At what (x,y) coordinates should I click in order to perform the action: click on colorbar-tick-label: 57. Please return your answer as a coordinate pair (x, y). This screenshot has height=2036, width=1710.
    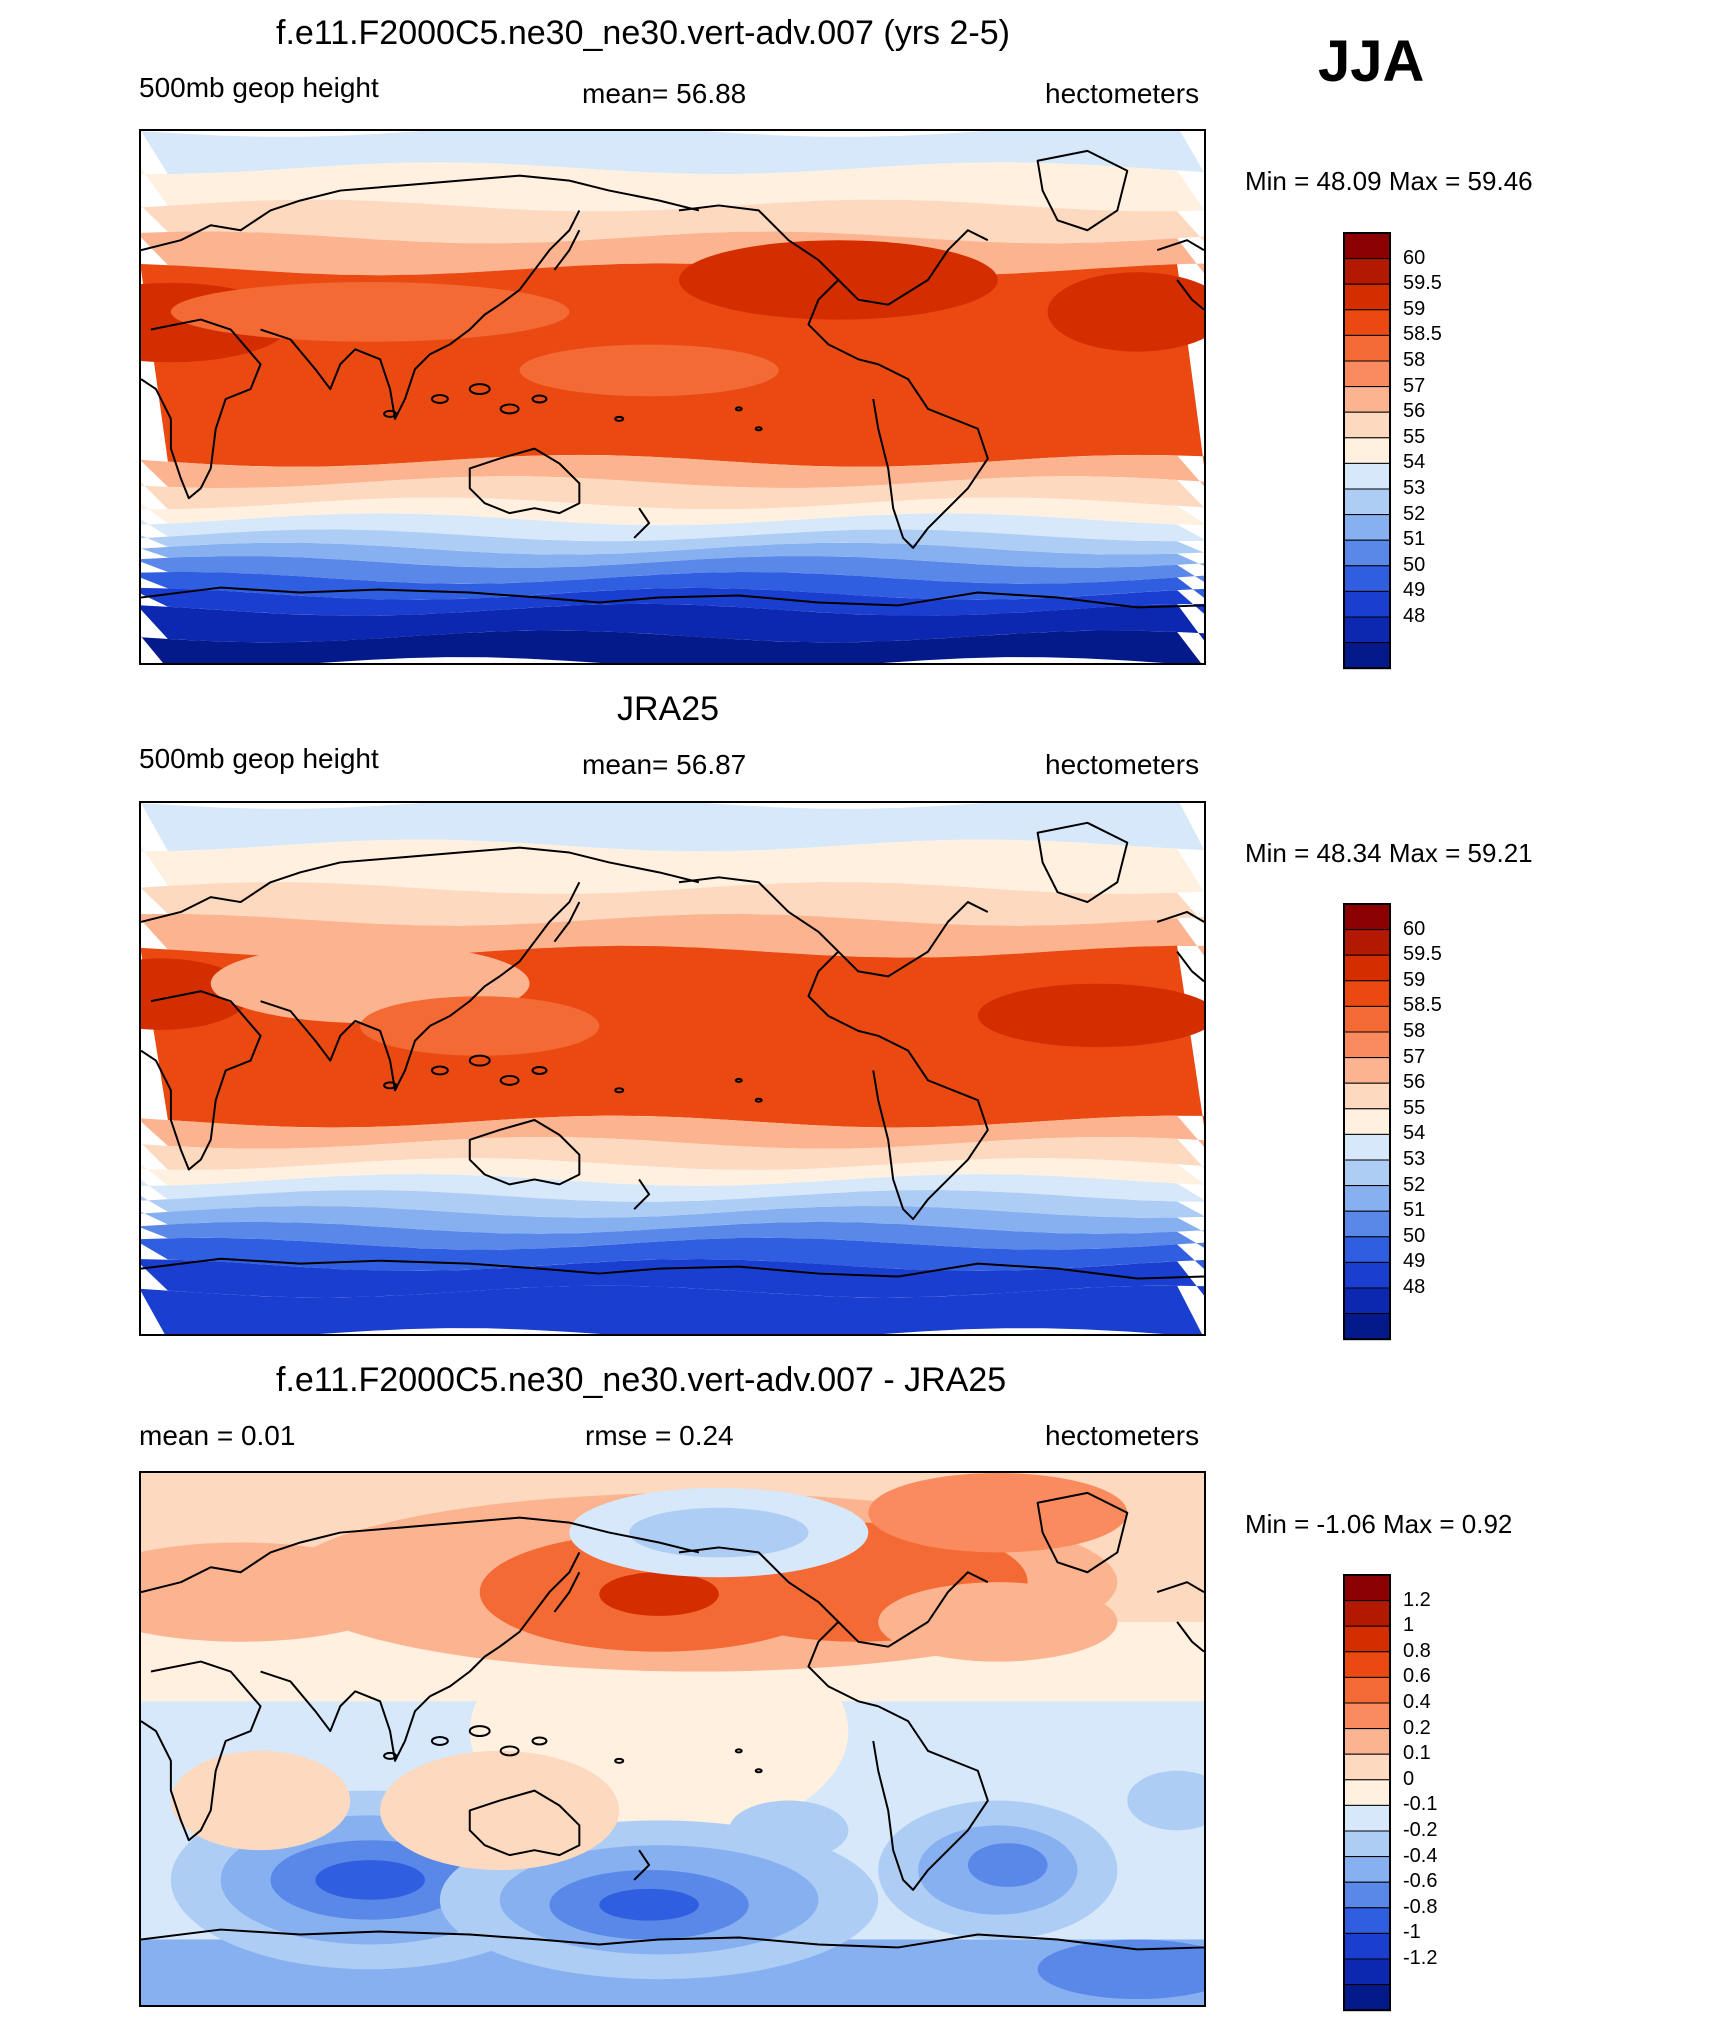
    Looking at the image, I should click on (1414, 1056).